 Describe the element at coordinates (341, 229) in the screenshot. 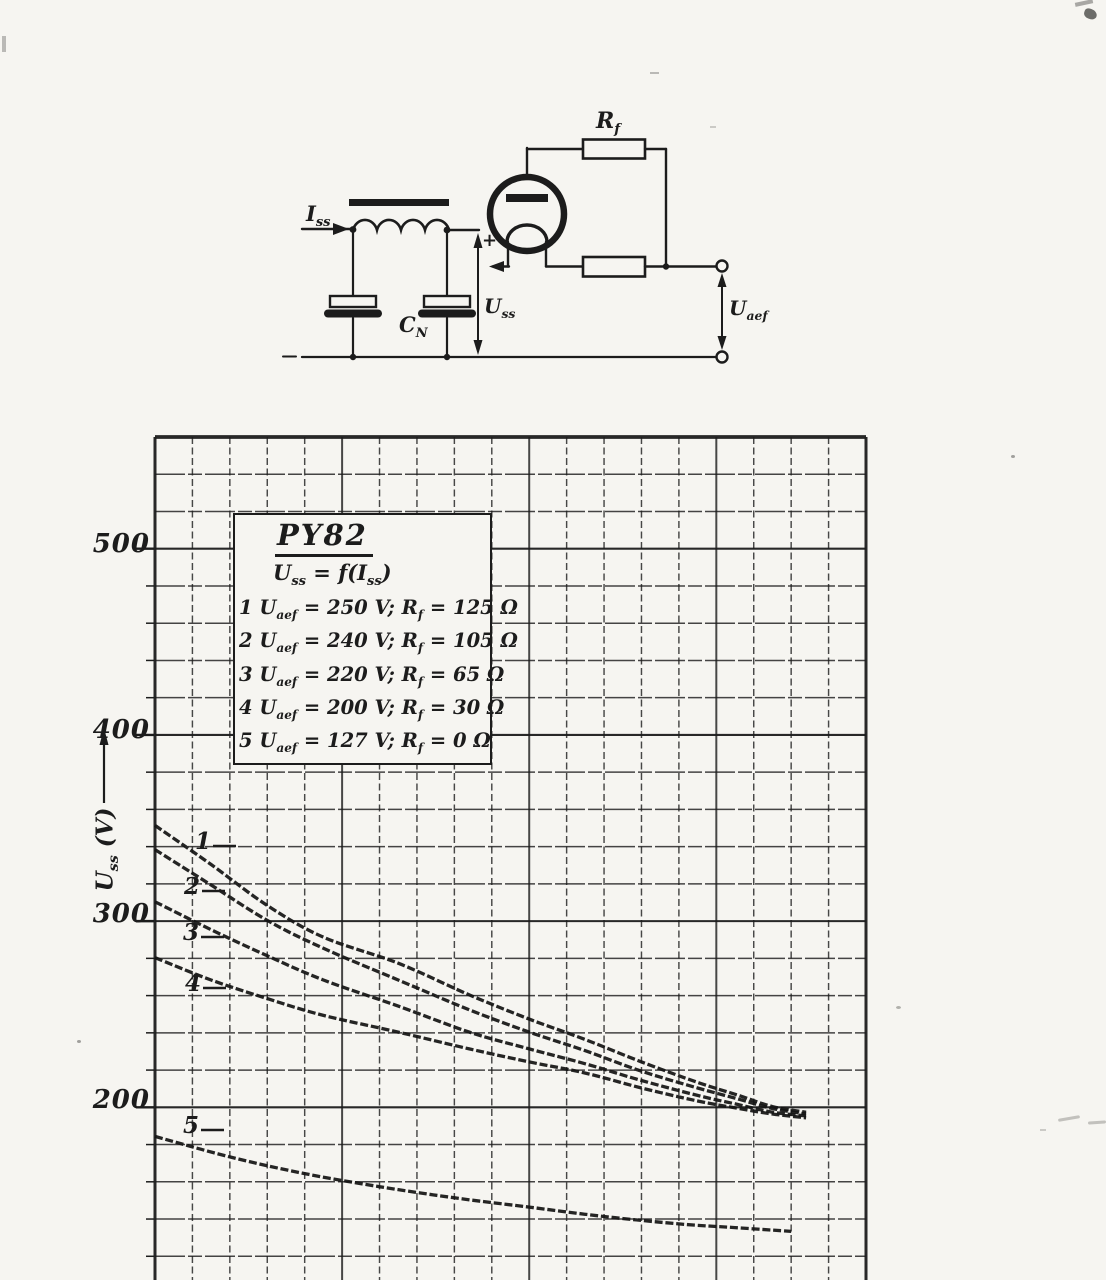

I see `current-arrow-icon` at that location.